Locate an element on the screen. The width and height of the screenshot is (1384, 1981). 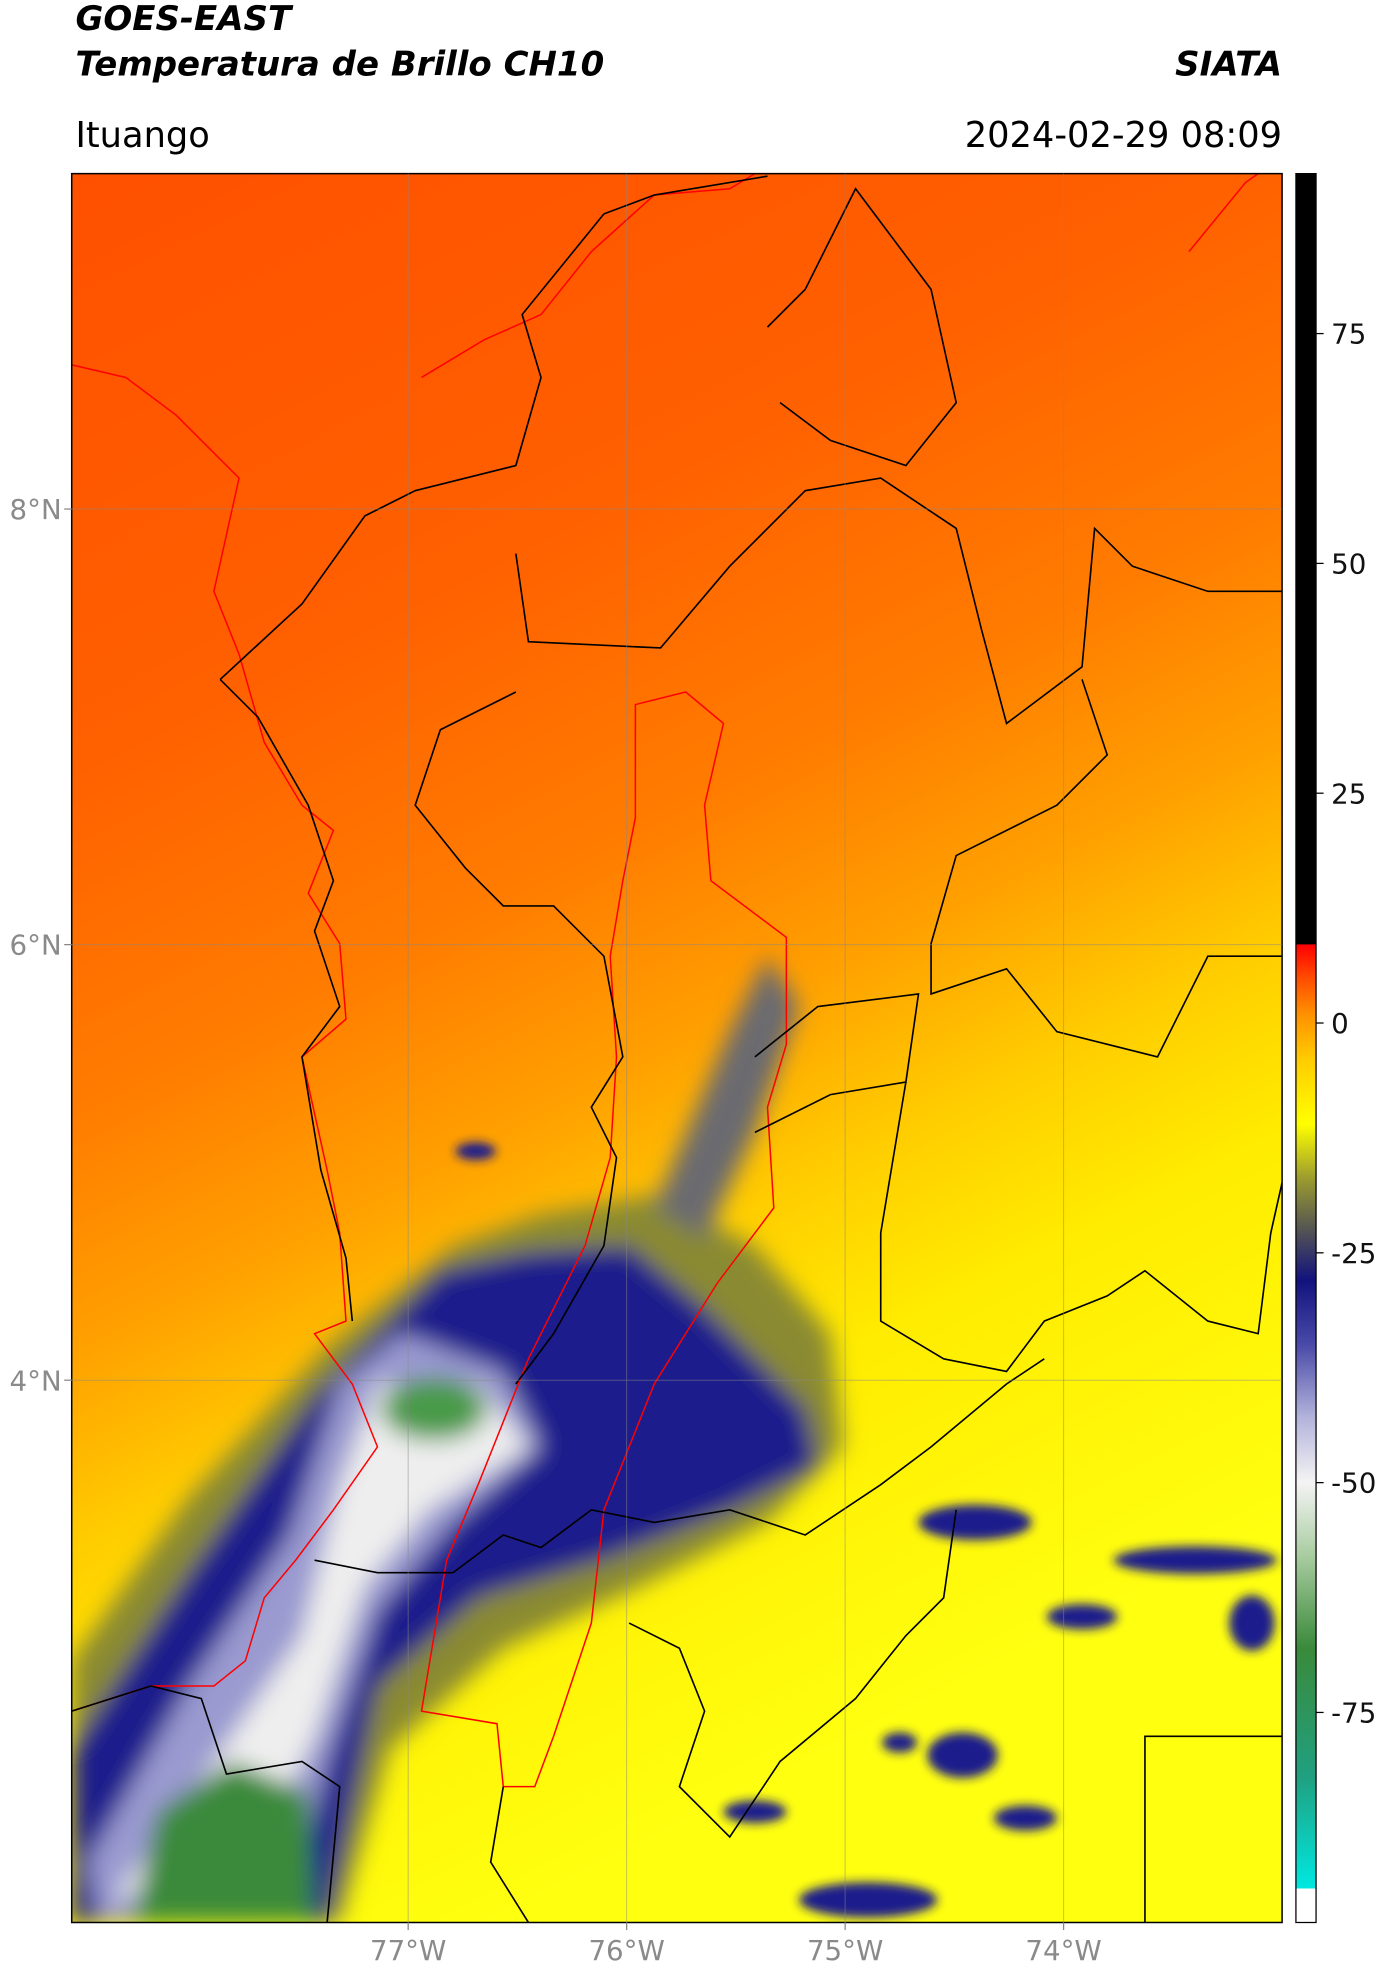
colorbar-label: 75 is located at coordinates (1348, 334).